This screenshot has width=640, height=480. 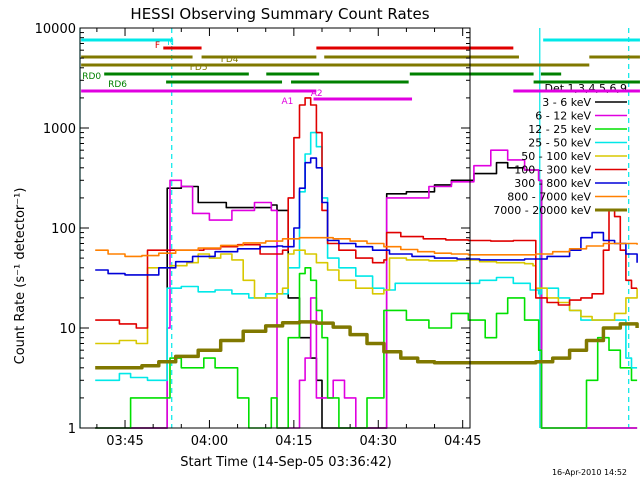 What do you see at coordinates (360, 72) in the screenshot?
I see `flag-bars: NF FD4 FD5 RD0 RD6 A2 A1` at bounding box center [360, 72].